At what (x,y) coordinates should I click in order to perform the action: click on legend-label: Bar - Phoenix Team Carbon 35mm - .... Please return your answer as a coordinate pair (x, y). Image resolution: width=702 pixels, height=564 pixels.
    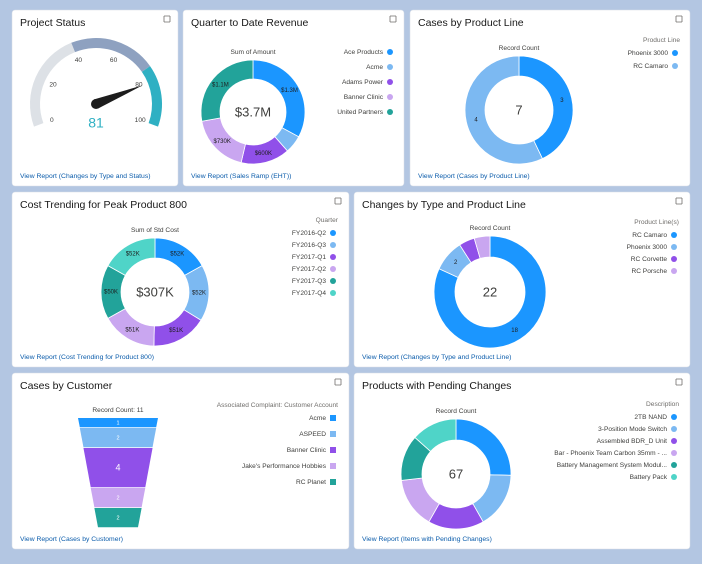
    Looking at the image, I should click on (610, 453).